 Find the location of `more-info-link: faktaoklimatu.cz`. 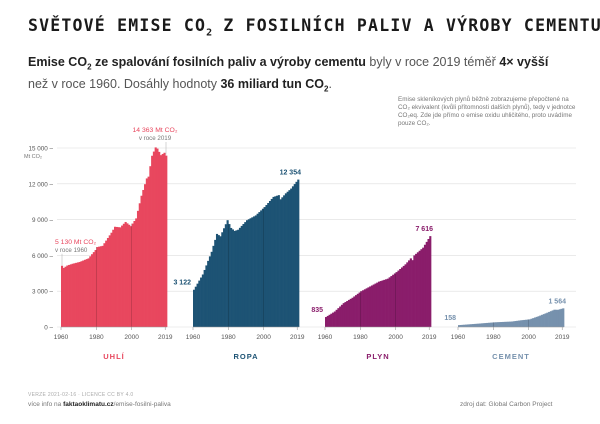

more-info-link: faktaoklimatu.cz is located at coordinates (88, 404).